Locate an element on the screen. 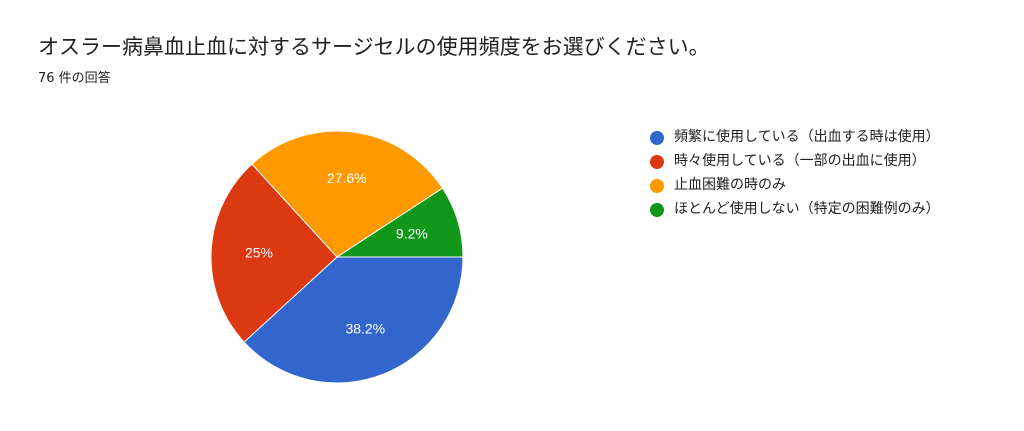 The height and width of the screenshot is (431, 1024). pie-slice-frequent is located at coordinates (353, 320).